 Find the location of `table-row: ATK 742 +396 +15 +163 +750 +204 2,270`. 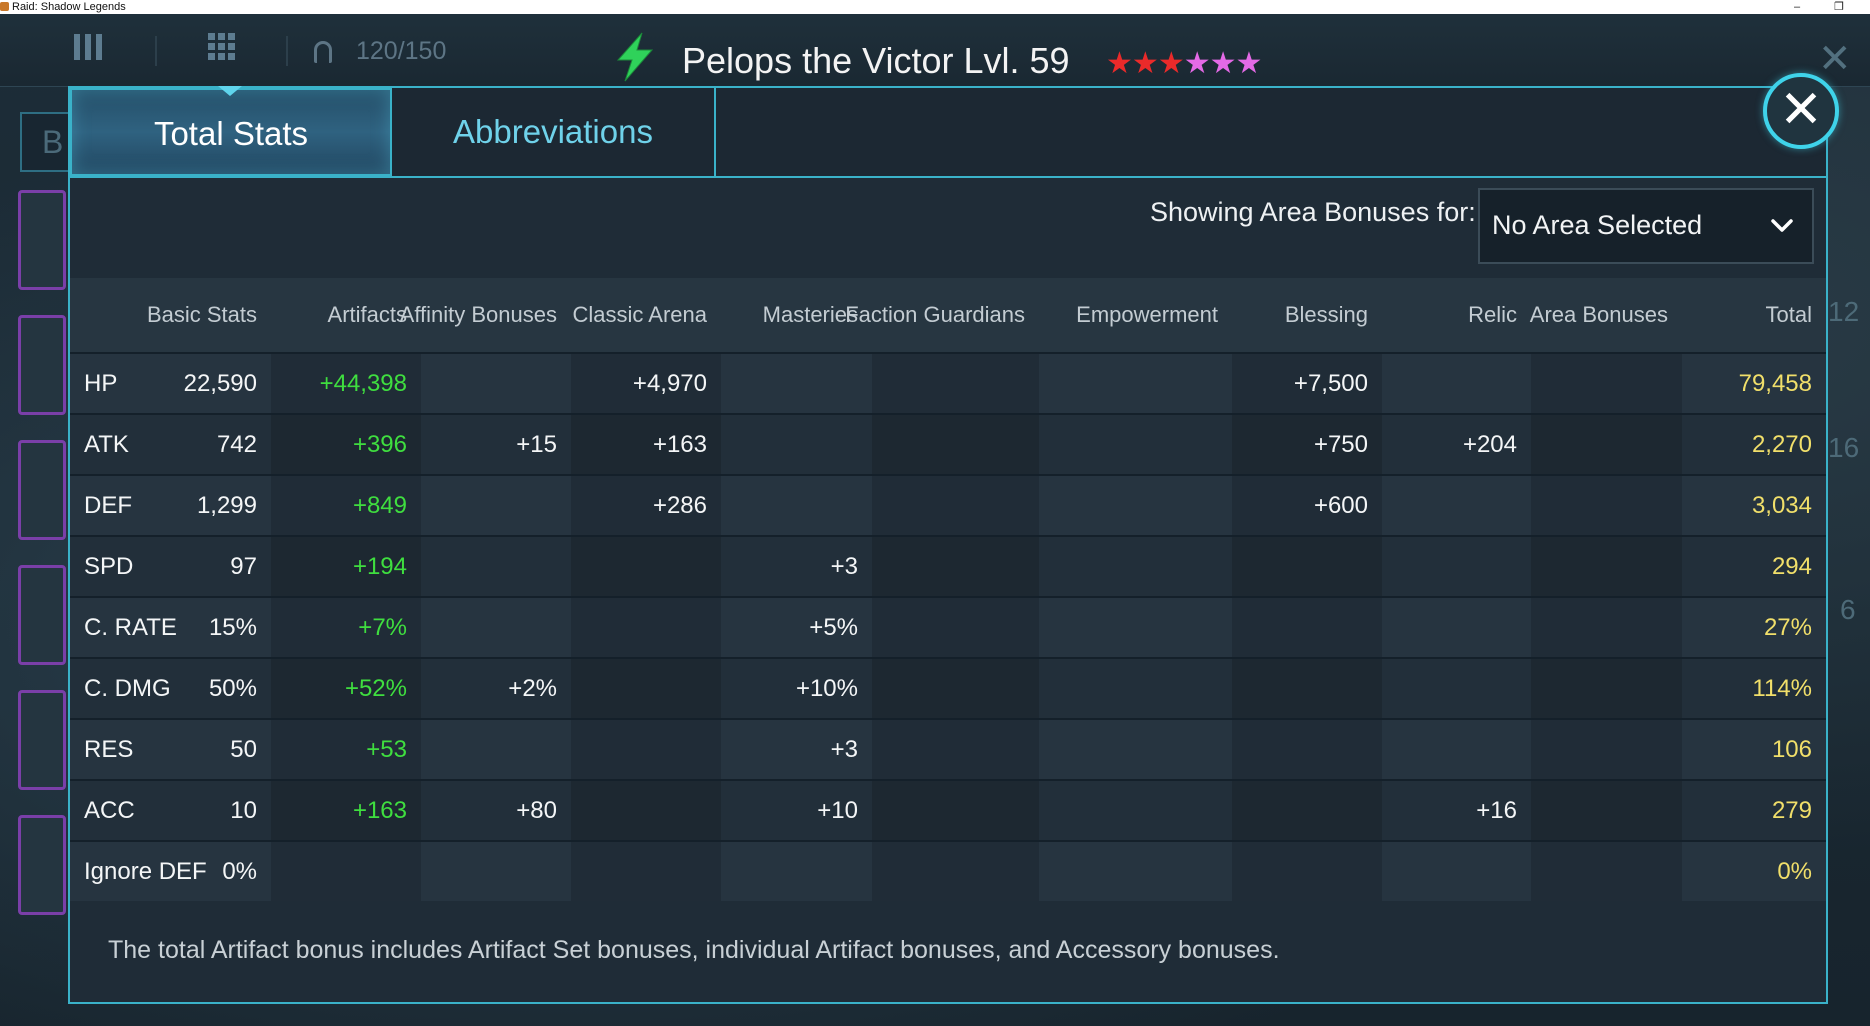

table-row: ATK 742 +396 +15 +163 +750 +204 2,270 is located at coordinates (948, 443).